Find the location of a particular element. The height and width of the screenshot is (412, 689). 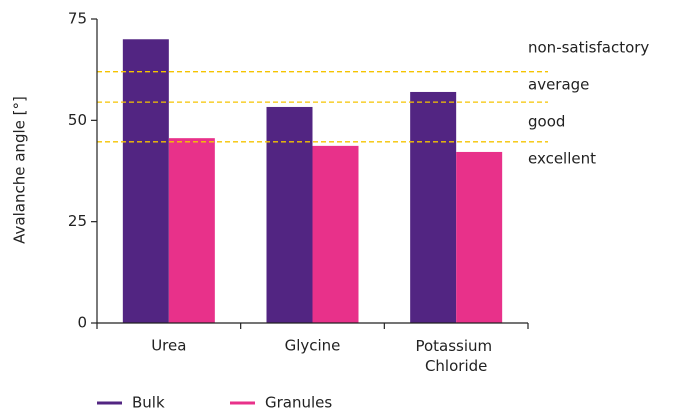

x-tick-label: Glycine is located at coordinates (313, 346).